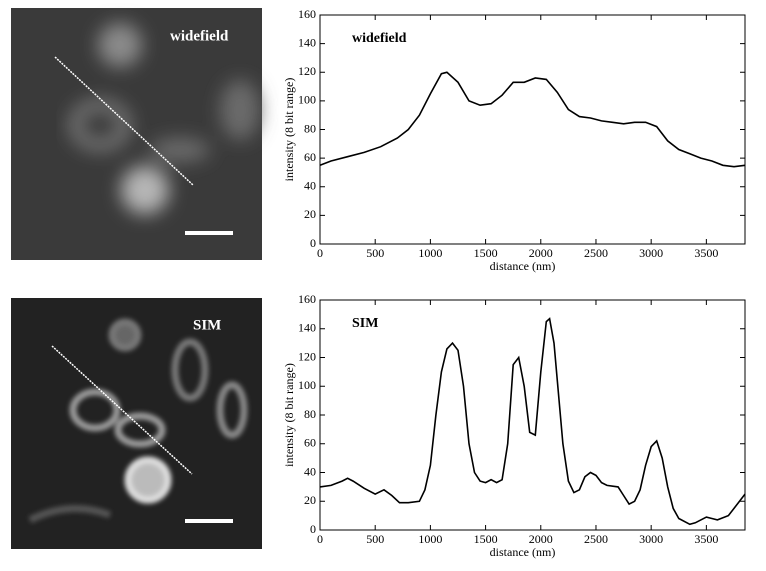 This screenshot has height=571, width=766. I want to click on image-label: widefield, so click(199, 36).